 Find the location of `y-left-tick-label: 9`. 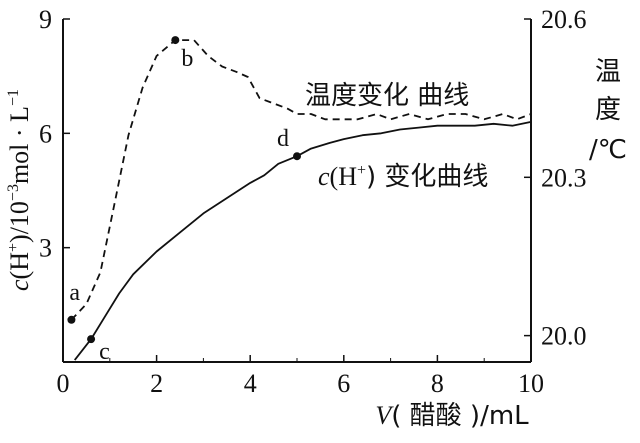

y-left-tick-label: 9 is located at coordinates (45, 19).